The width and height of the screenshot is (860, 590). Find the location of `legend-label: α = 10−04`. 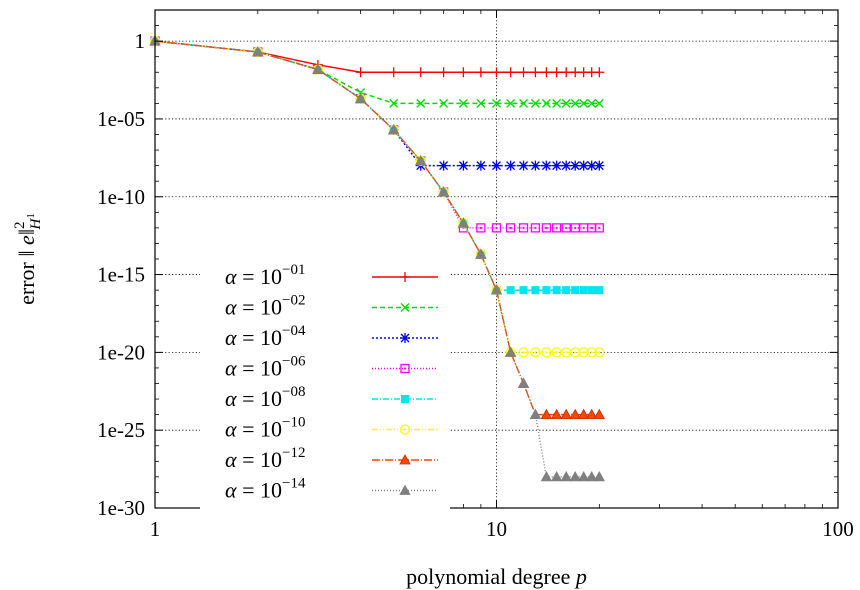

legend-label: α = 10−04 is located at coordinates (265, 336).